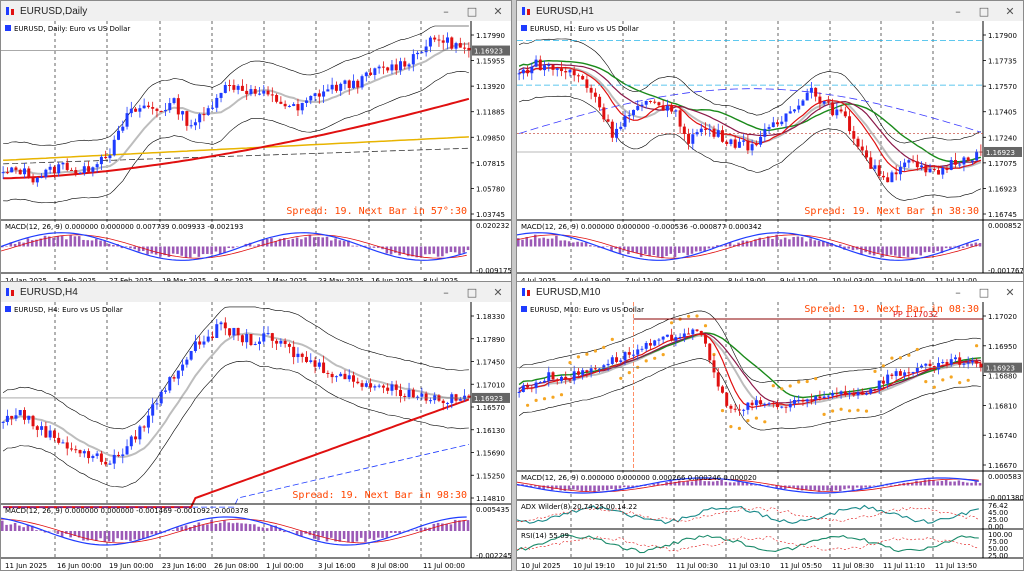 The width and height of the screenshot is (1024, 571). Describe the element at coordinates (998, 556) in the screenshot. I see `indicator-axis-label: 25.00` at that location.